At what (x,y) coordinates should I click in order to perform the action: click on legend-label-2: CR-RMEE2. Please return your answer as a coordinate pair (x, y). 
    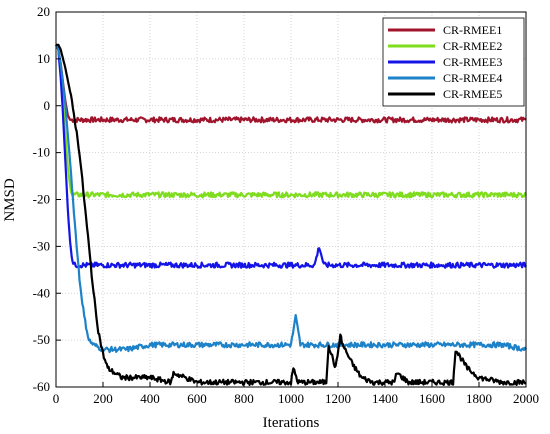
    Looking at the image, I should click on (472, 46).